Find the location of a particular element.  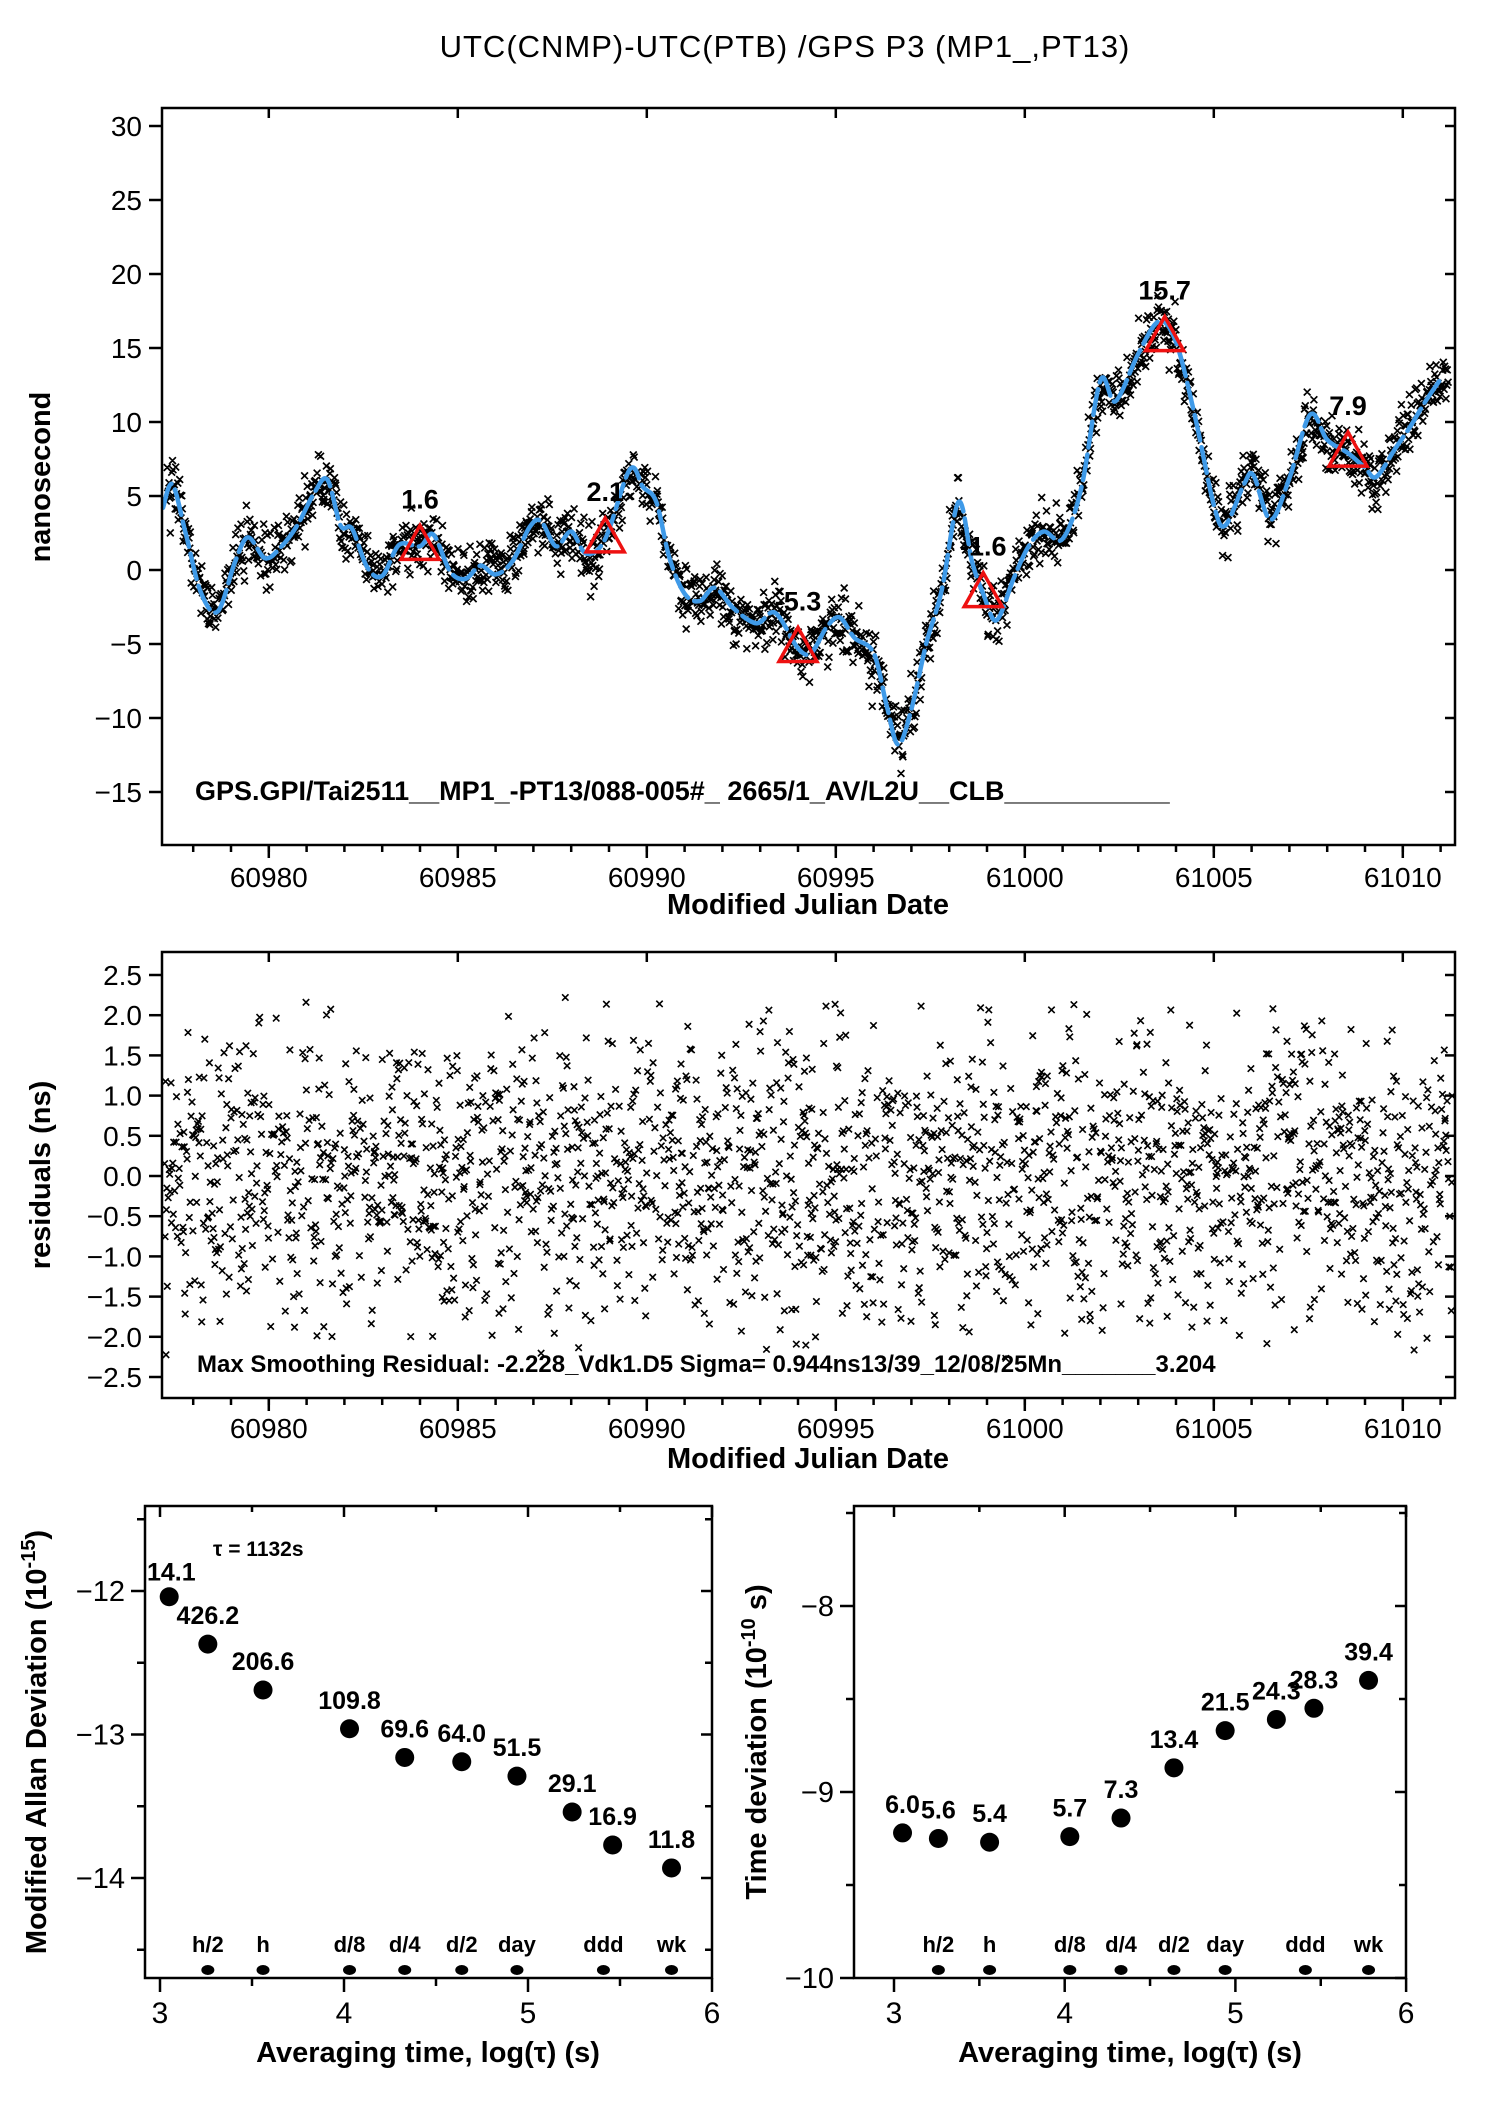

y-tick-label: −1.5 is located at coordinates (114, 1297).